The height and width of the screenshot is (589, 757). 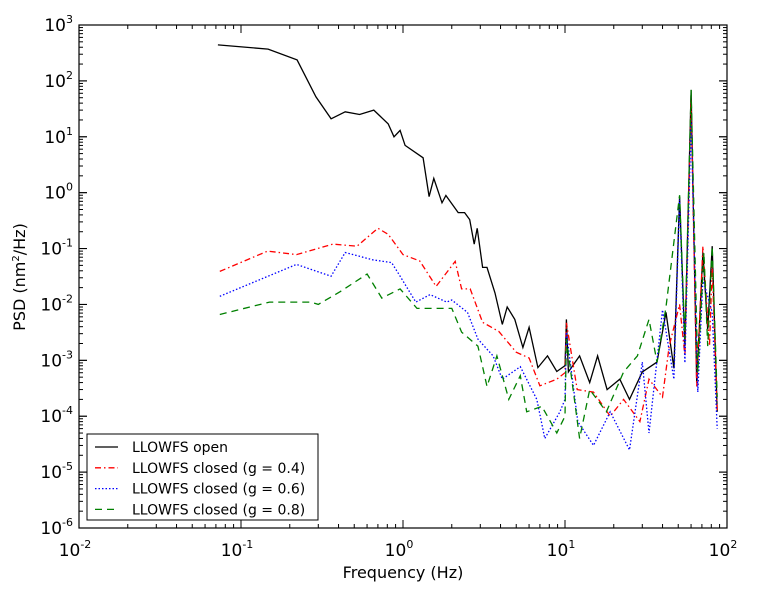 What do you see at coordinates (180, 448) in the screenshot?
I see `legend-label: LLOWFS open` at bounding box center [180, 448].